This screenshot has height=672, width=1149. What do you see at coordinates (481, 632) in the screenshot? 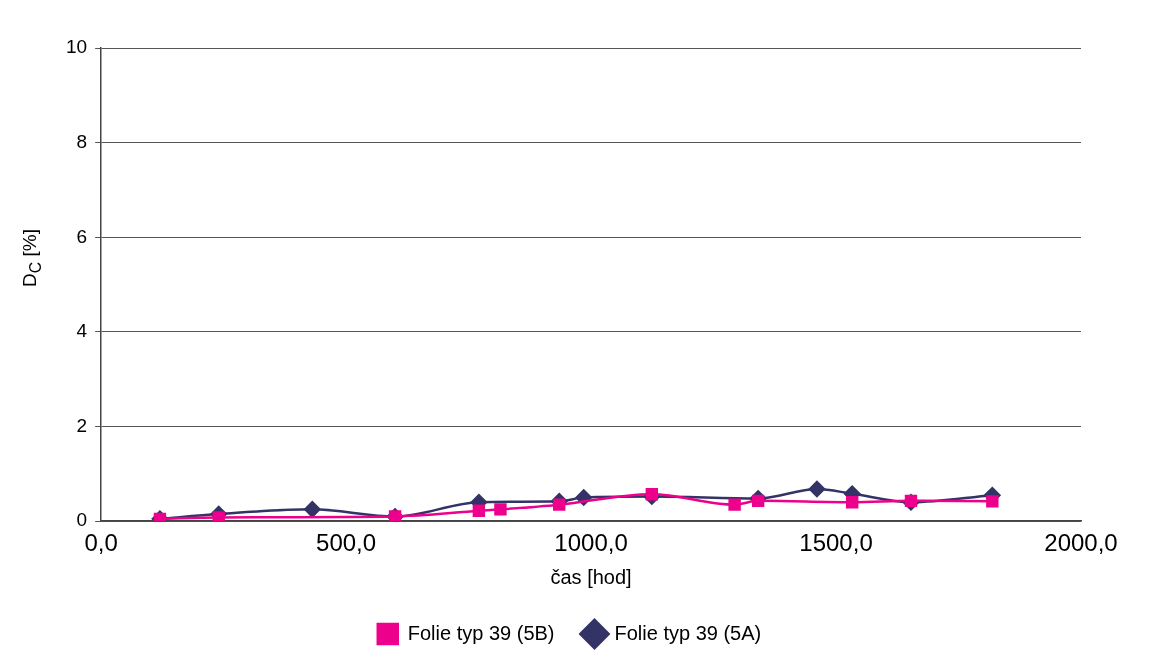
I see `legend-label: Folie typ 39 (5B)` at bounding box center [481, 632].